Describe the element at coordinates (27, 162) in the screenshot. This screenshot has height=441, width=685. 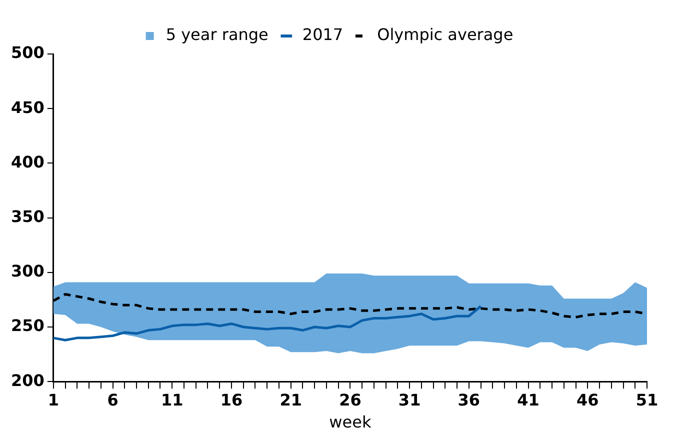
I see `y-tick-label: 400` at that location.